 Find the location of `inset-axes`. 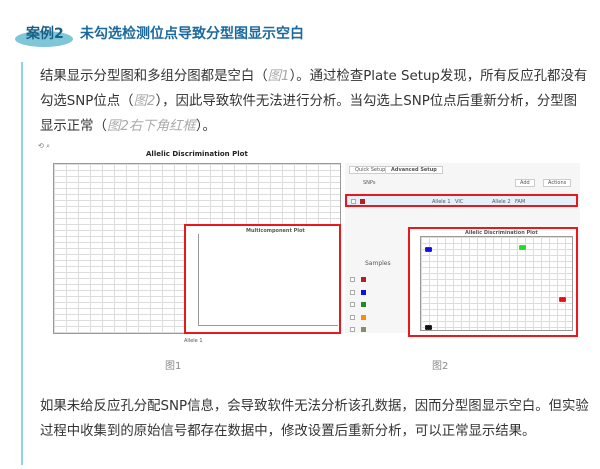

inset-axes is located at coordinates (268, 280).